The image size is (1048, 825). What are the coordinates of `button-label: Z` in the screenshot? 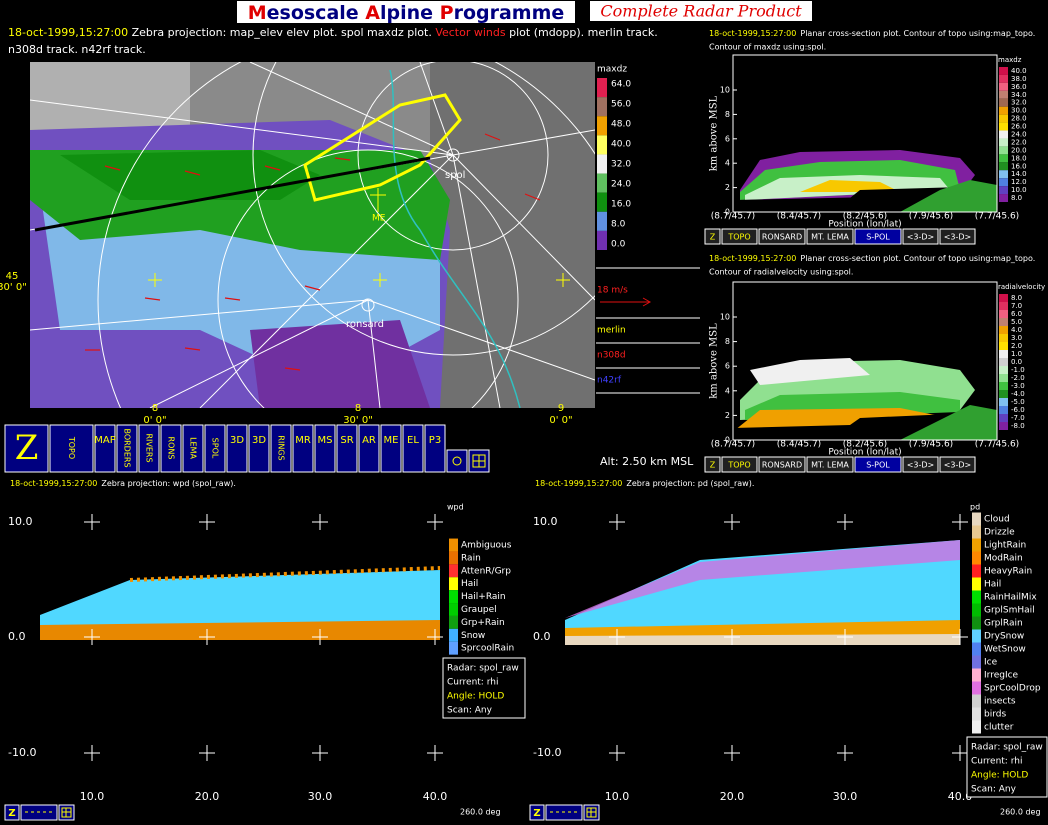 It's located at (536, 813).